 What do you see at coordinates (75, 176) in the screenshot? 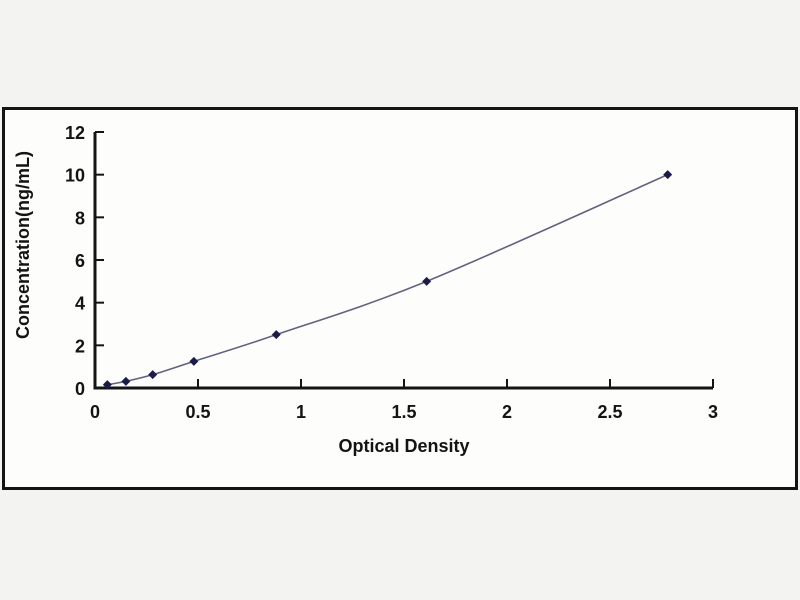
I see `y-tick-label: 10` at bounding box center [75, 176].